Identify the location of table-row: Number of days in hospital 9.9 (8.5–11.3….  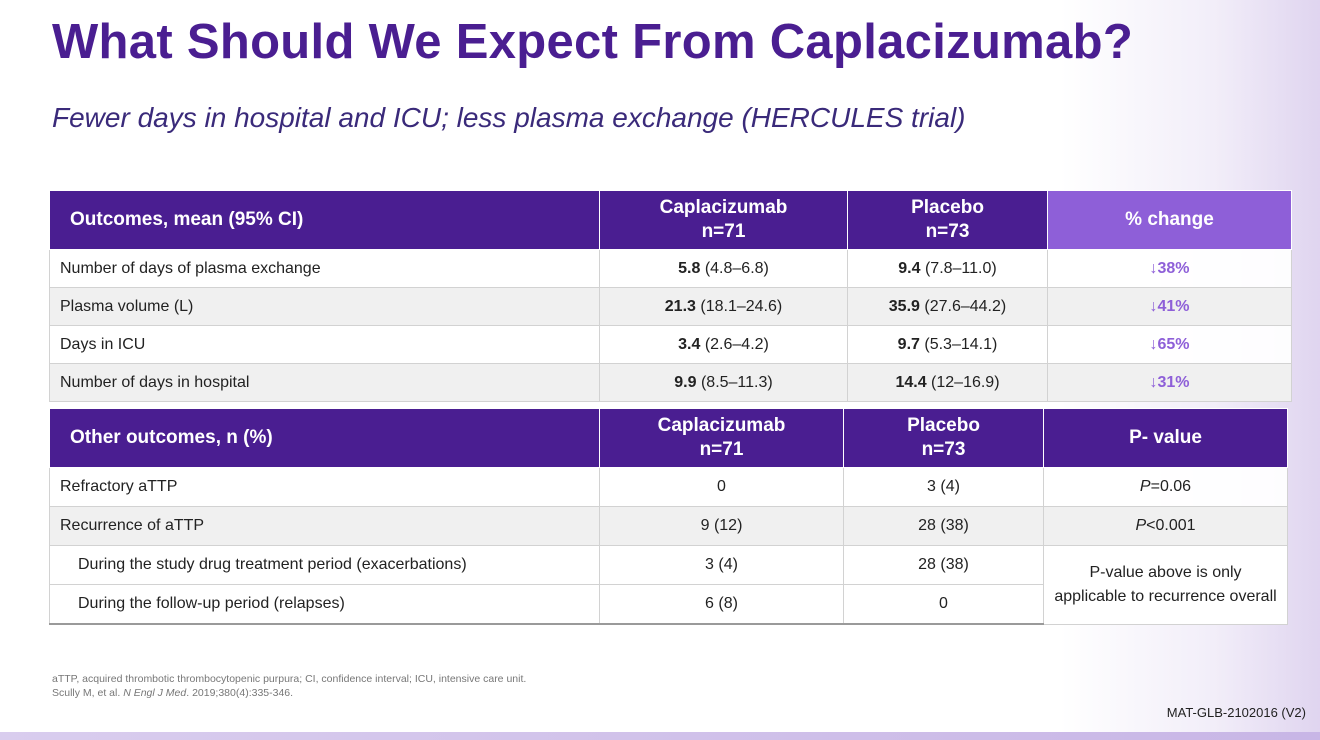
(670, 382).